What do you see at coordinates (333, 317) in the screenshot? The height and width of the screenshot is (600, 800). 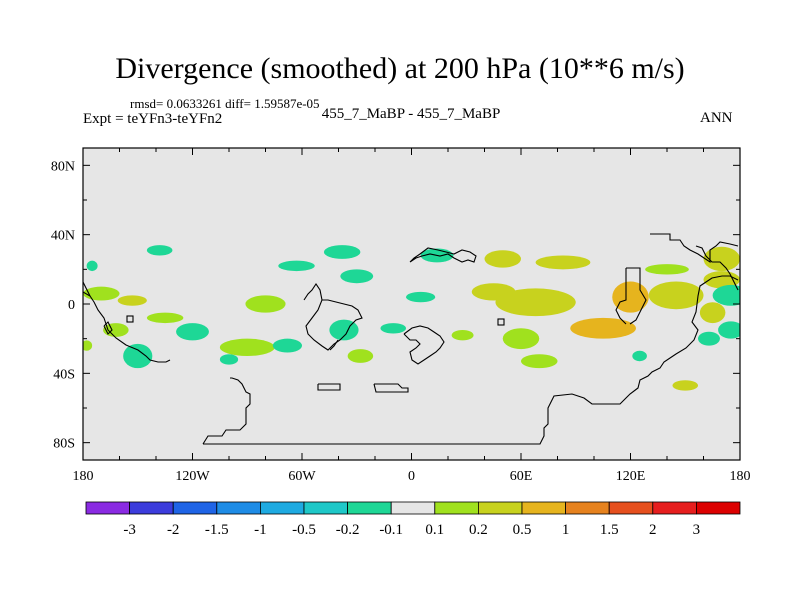 I see `coastline-south-america` at bounding box center [333, 317].